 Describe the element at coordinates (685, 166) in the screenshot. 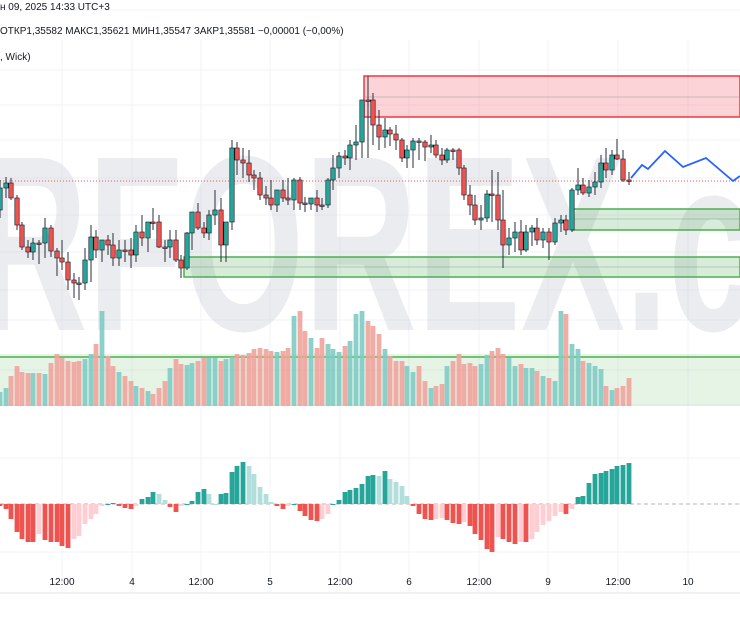

I see `price-projection-line` at that location.